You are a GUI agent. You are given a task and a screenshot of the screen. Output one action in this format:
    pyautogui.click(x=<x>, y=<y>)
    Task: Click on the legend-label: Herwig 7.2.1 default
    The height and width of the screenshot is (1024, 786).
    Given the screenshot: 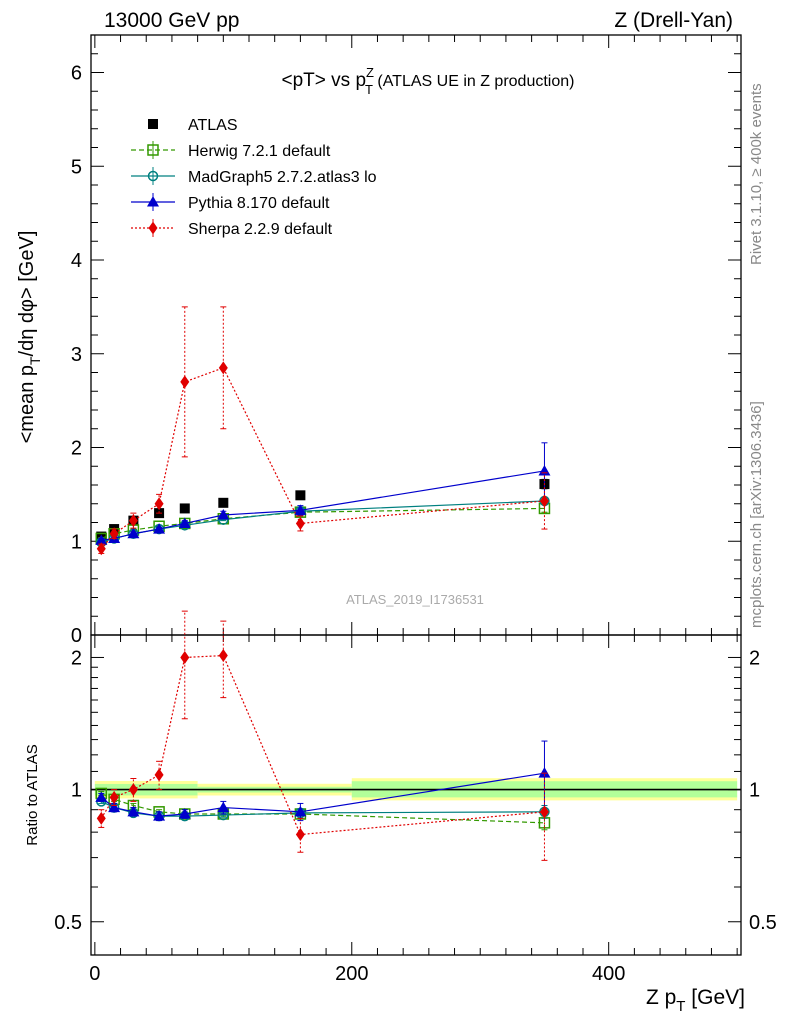 What is the action you would take?
    pyautogui.click(x=259, y=151)
    